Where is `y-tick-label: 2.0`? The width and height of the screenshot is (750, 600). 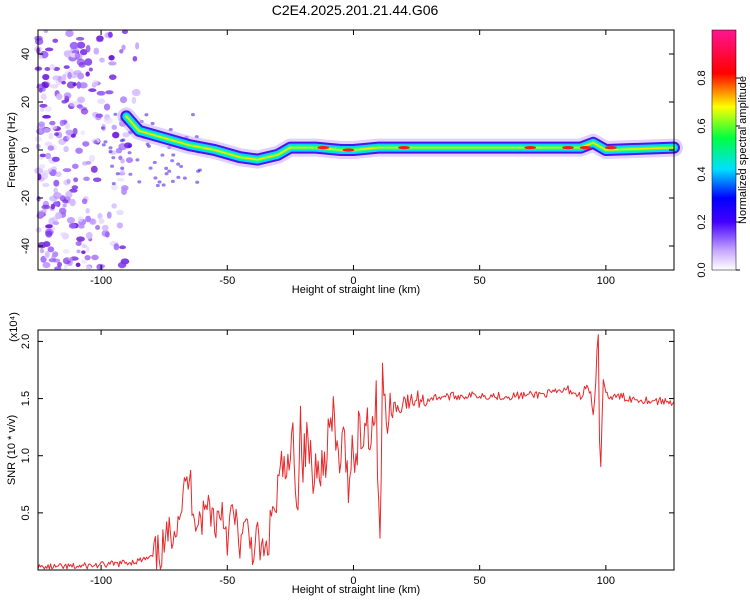 y-tick-label: 2.0 is located at coordinates (26, 341).